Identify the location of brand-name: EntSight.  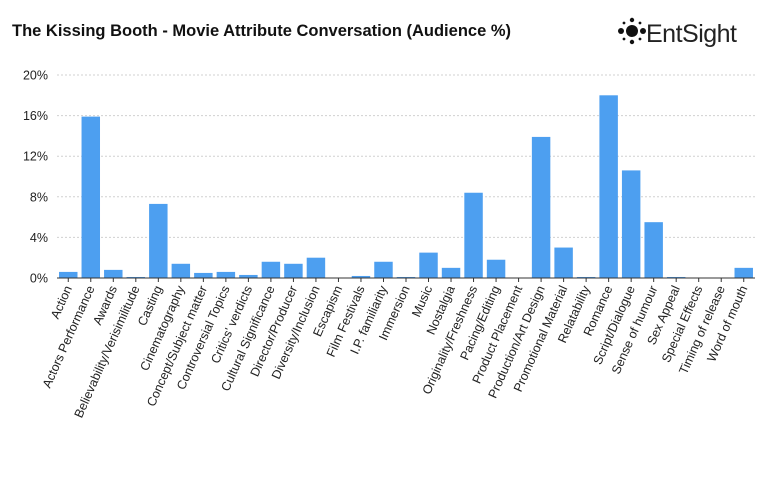
(691, 34).